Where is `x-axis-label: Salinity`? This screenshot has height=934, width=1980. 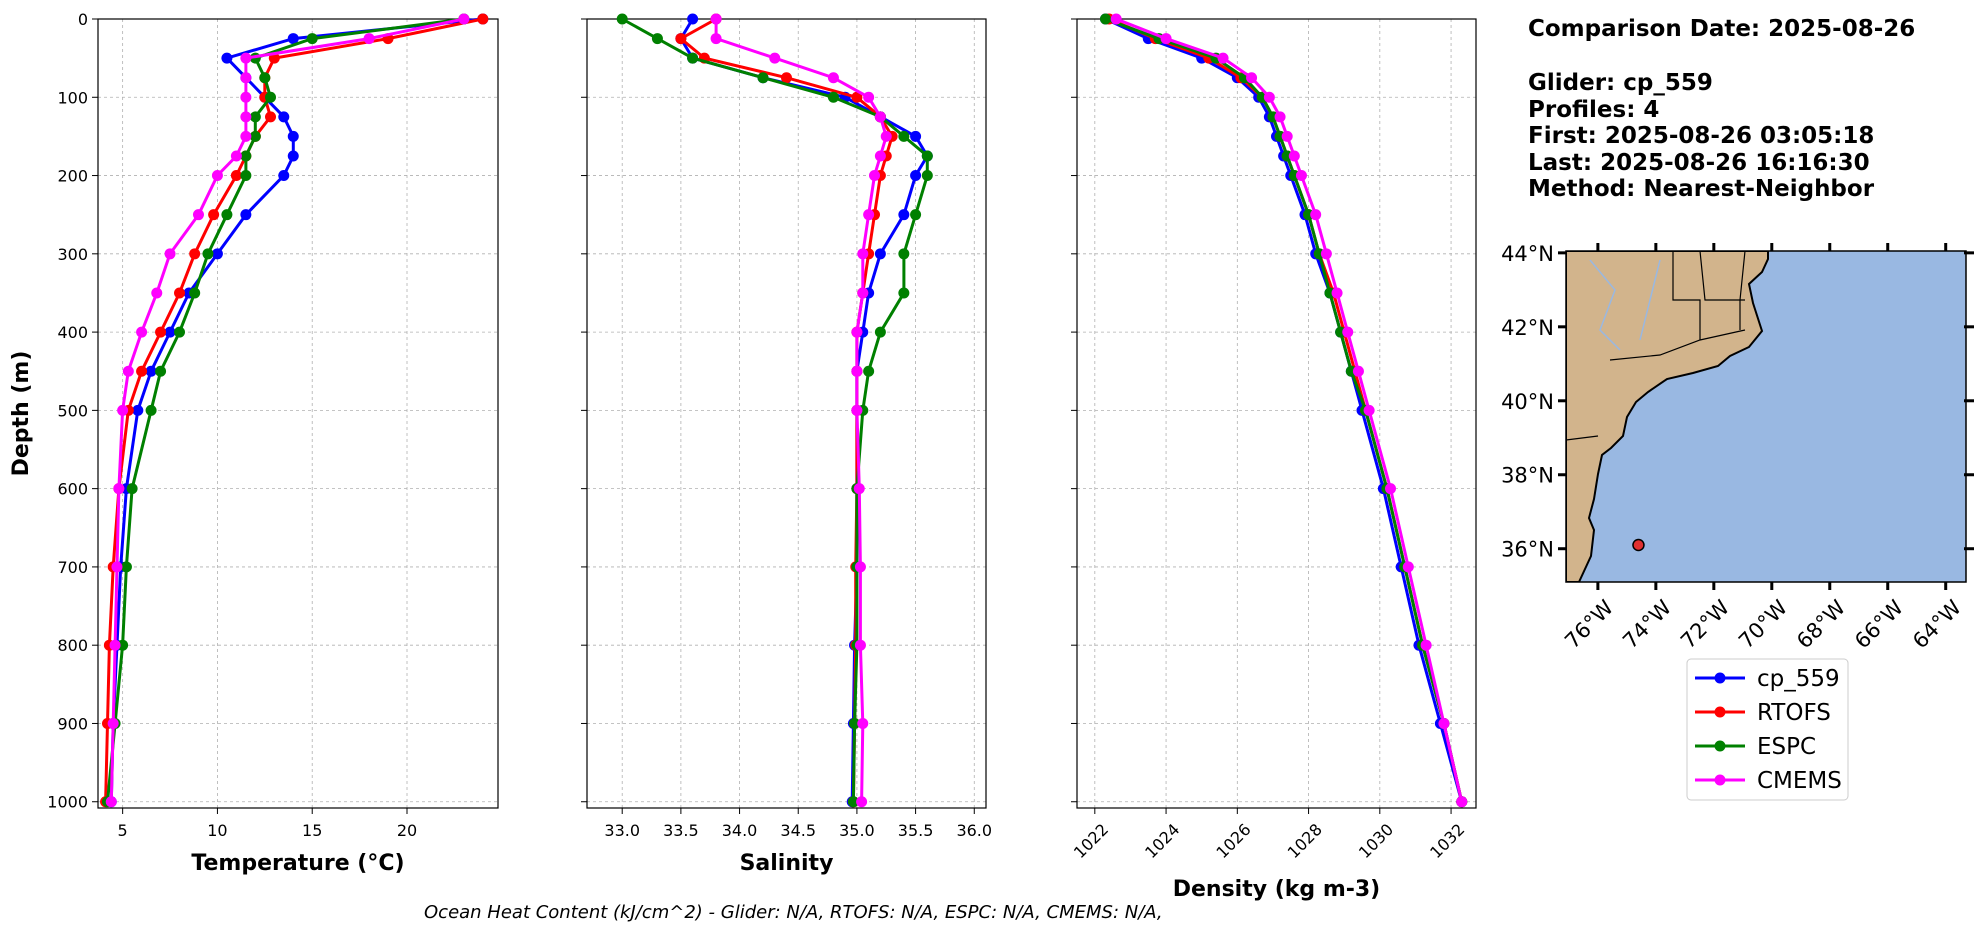
x-axis-label: Salinity is located at coordinates (787, 863).